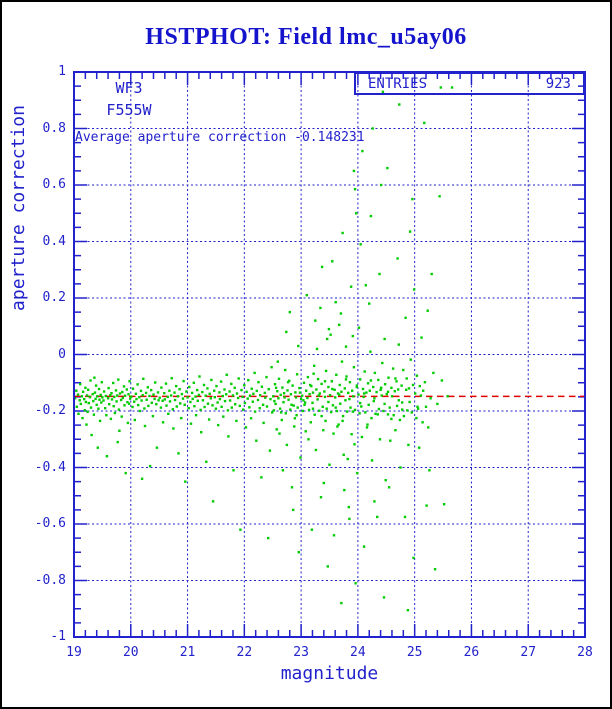 The width and height of the screenshot is (612, 709). What do you see at coordinates (398, 83) in the screenshot?
I see `entries-label: ENTRIES` at bounding box center [398, 83].